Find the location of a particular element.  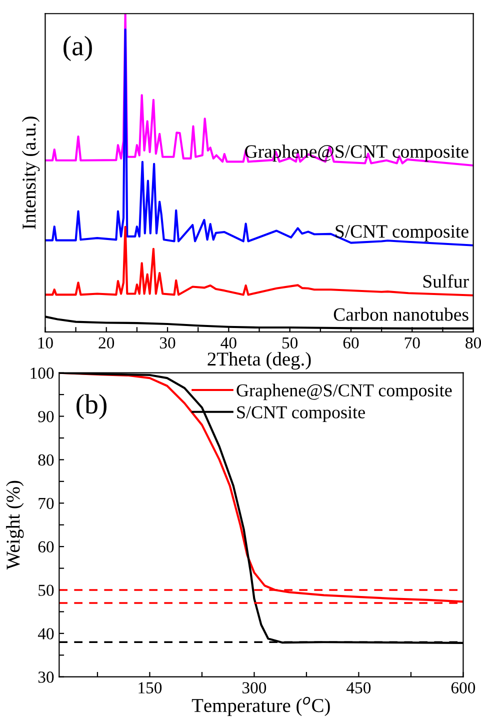

y-tick-label: 50 is located at coordinates (46, 590).